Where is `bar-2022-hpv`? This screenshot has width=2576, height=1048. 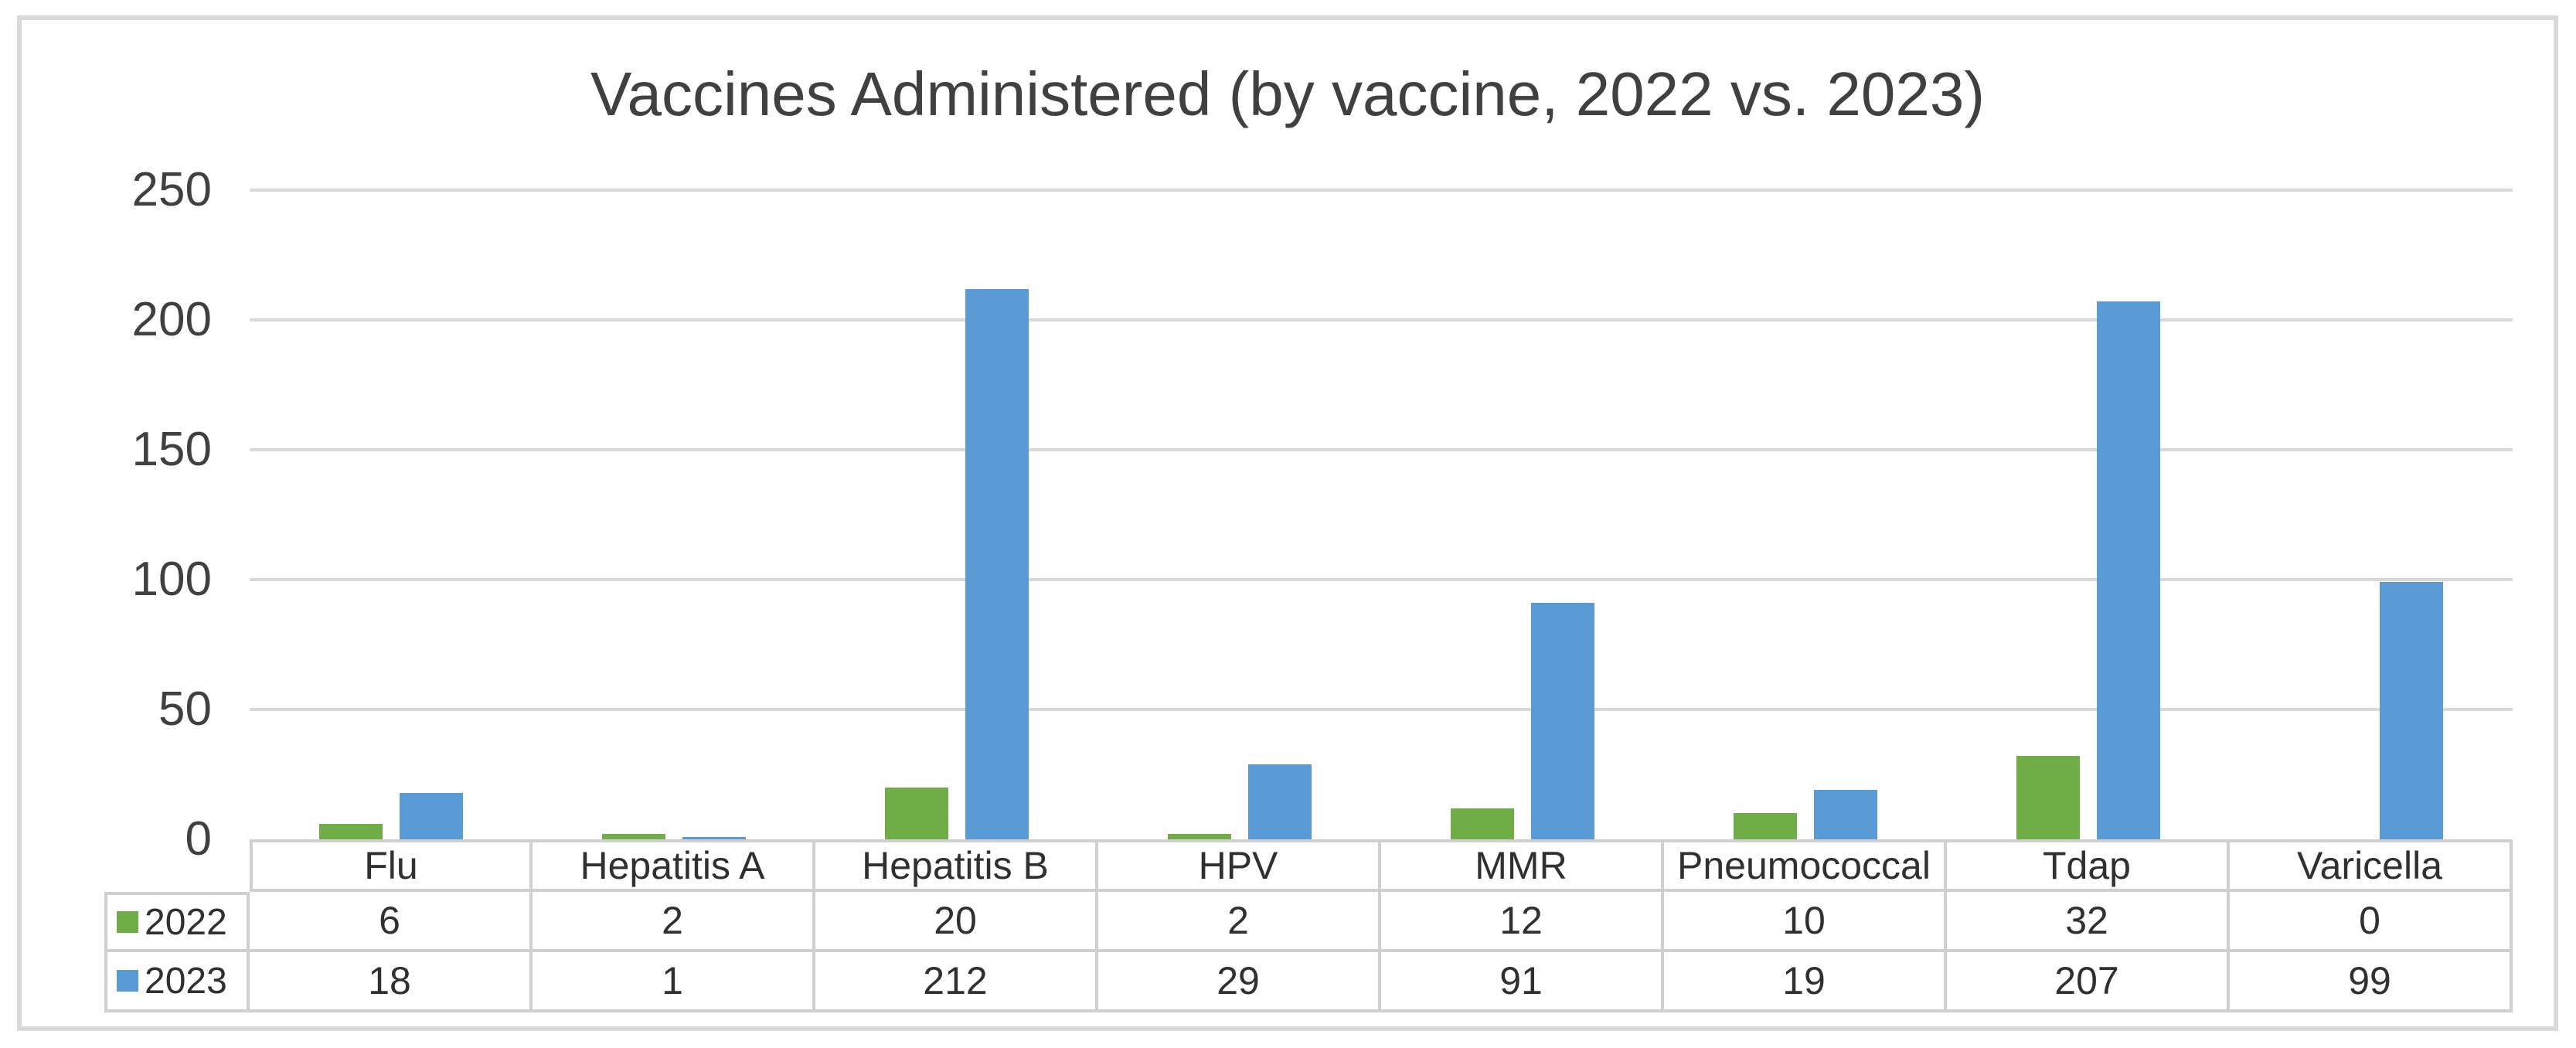 bar-2022-hpv is located at coordinates (1199, 837).